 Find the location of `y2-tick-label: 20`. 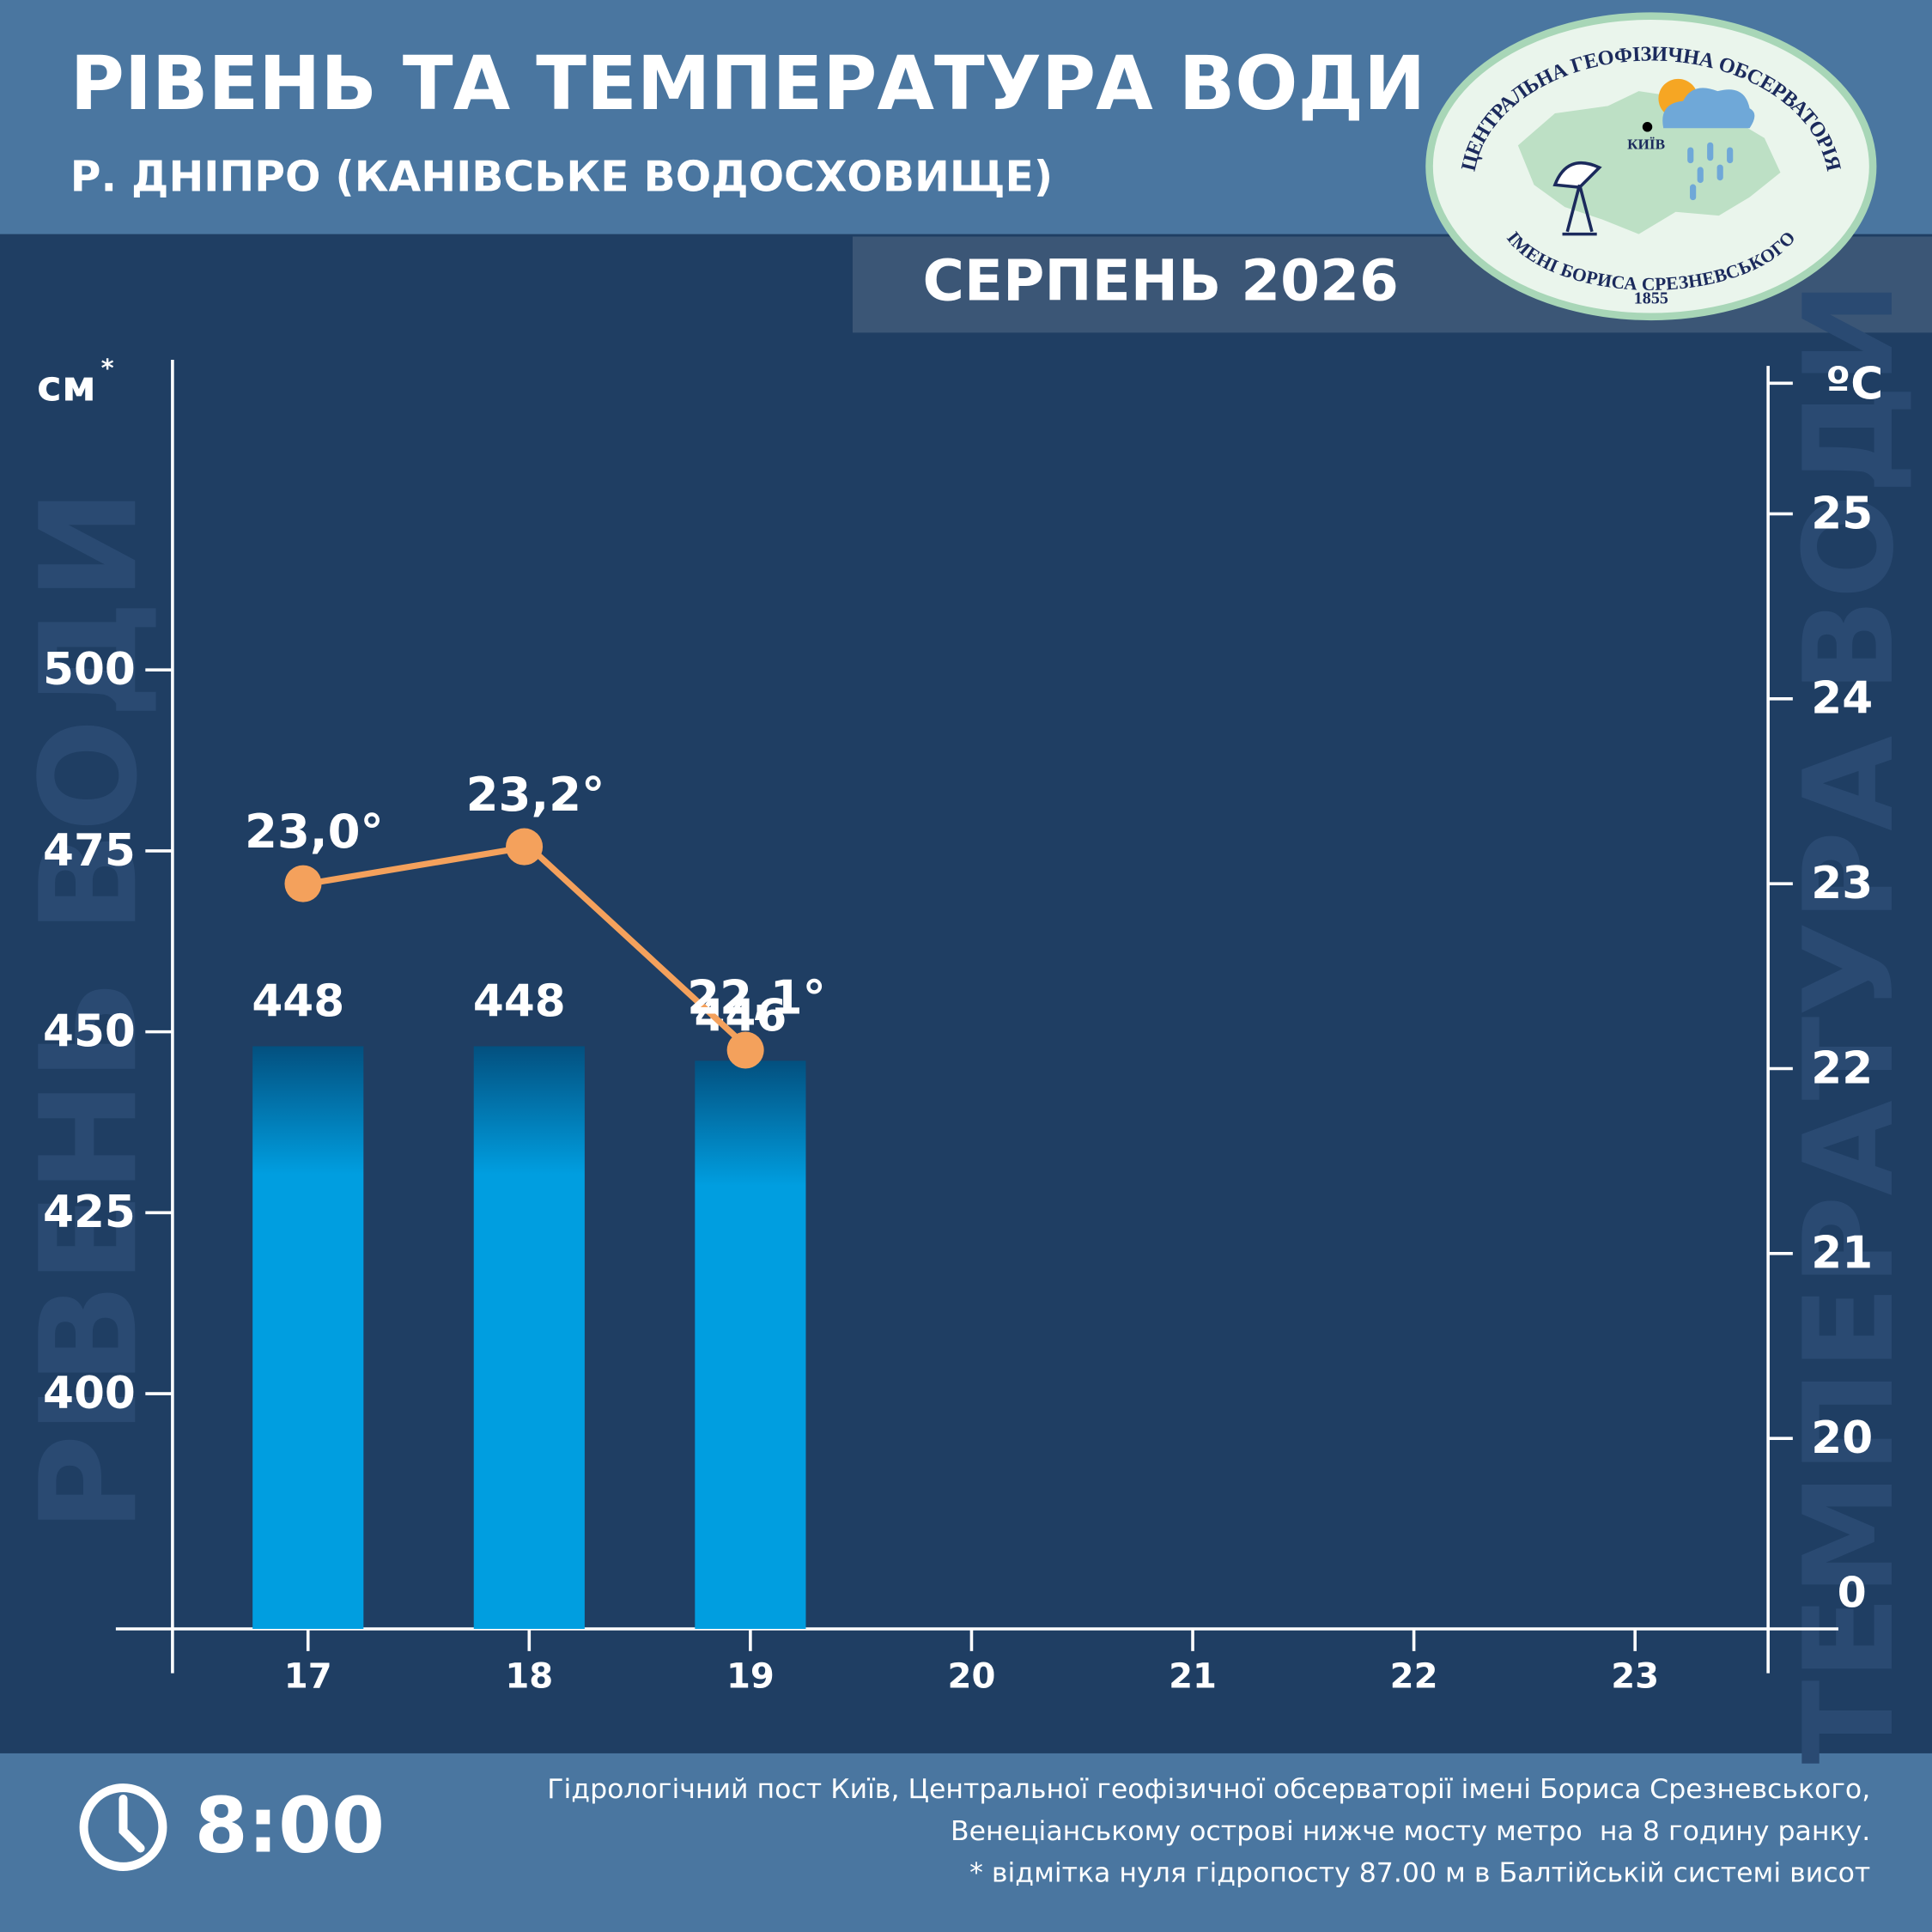

y2-tick-label: 20 is located at coordinates (1842, 1438).